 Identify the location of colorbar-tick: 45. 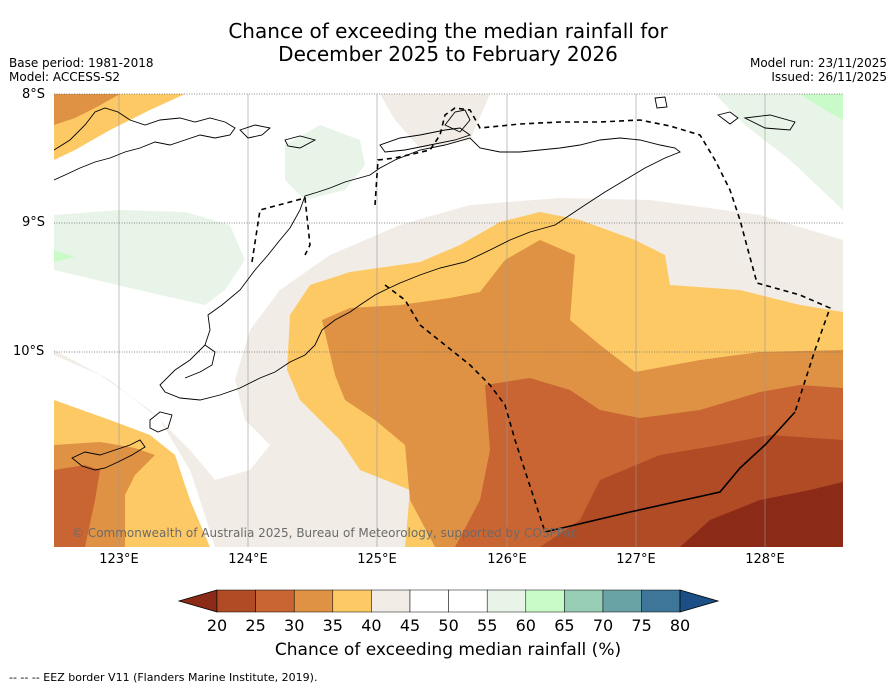
(410, 625).